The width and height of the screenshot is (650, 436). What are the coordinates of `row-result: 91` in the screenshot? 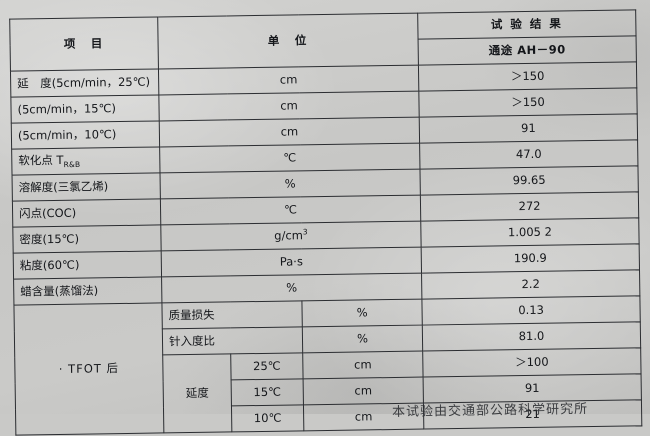 It's located at (528, 128).